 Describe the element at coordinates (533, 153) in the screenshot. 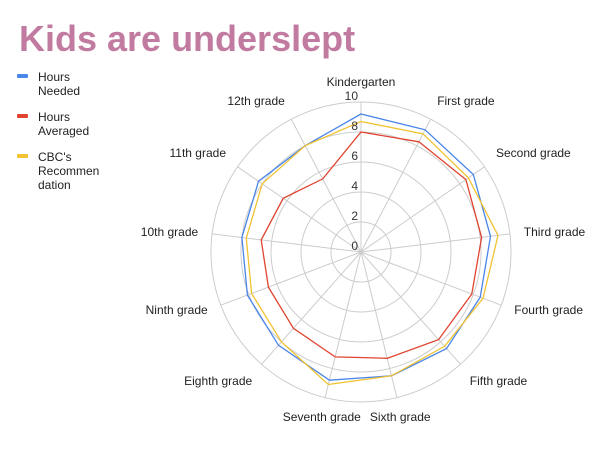

I see `category-label: Second grade` at that location.